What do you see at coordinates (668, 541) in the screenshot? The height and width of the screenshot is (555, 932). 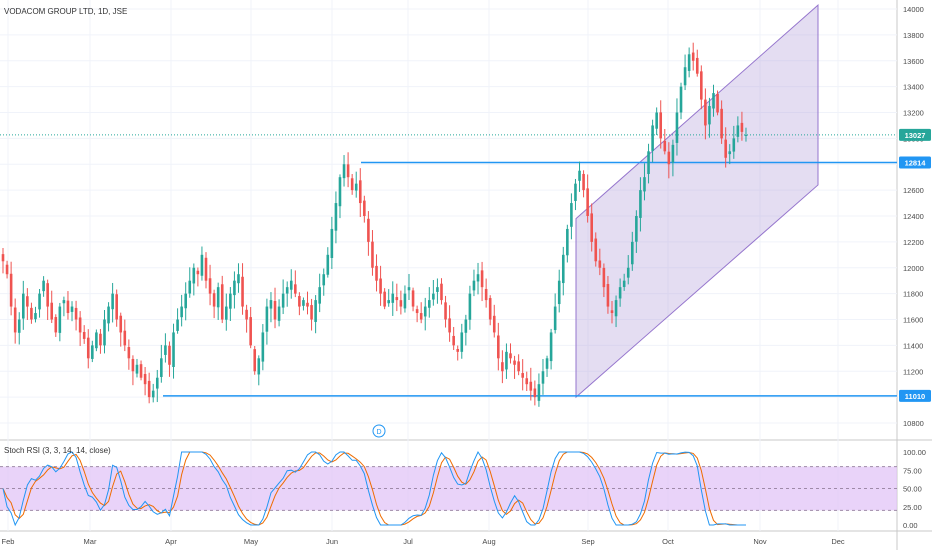 I see `time-tick-oct: Oct` at bounding box center [668, 541].